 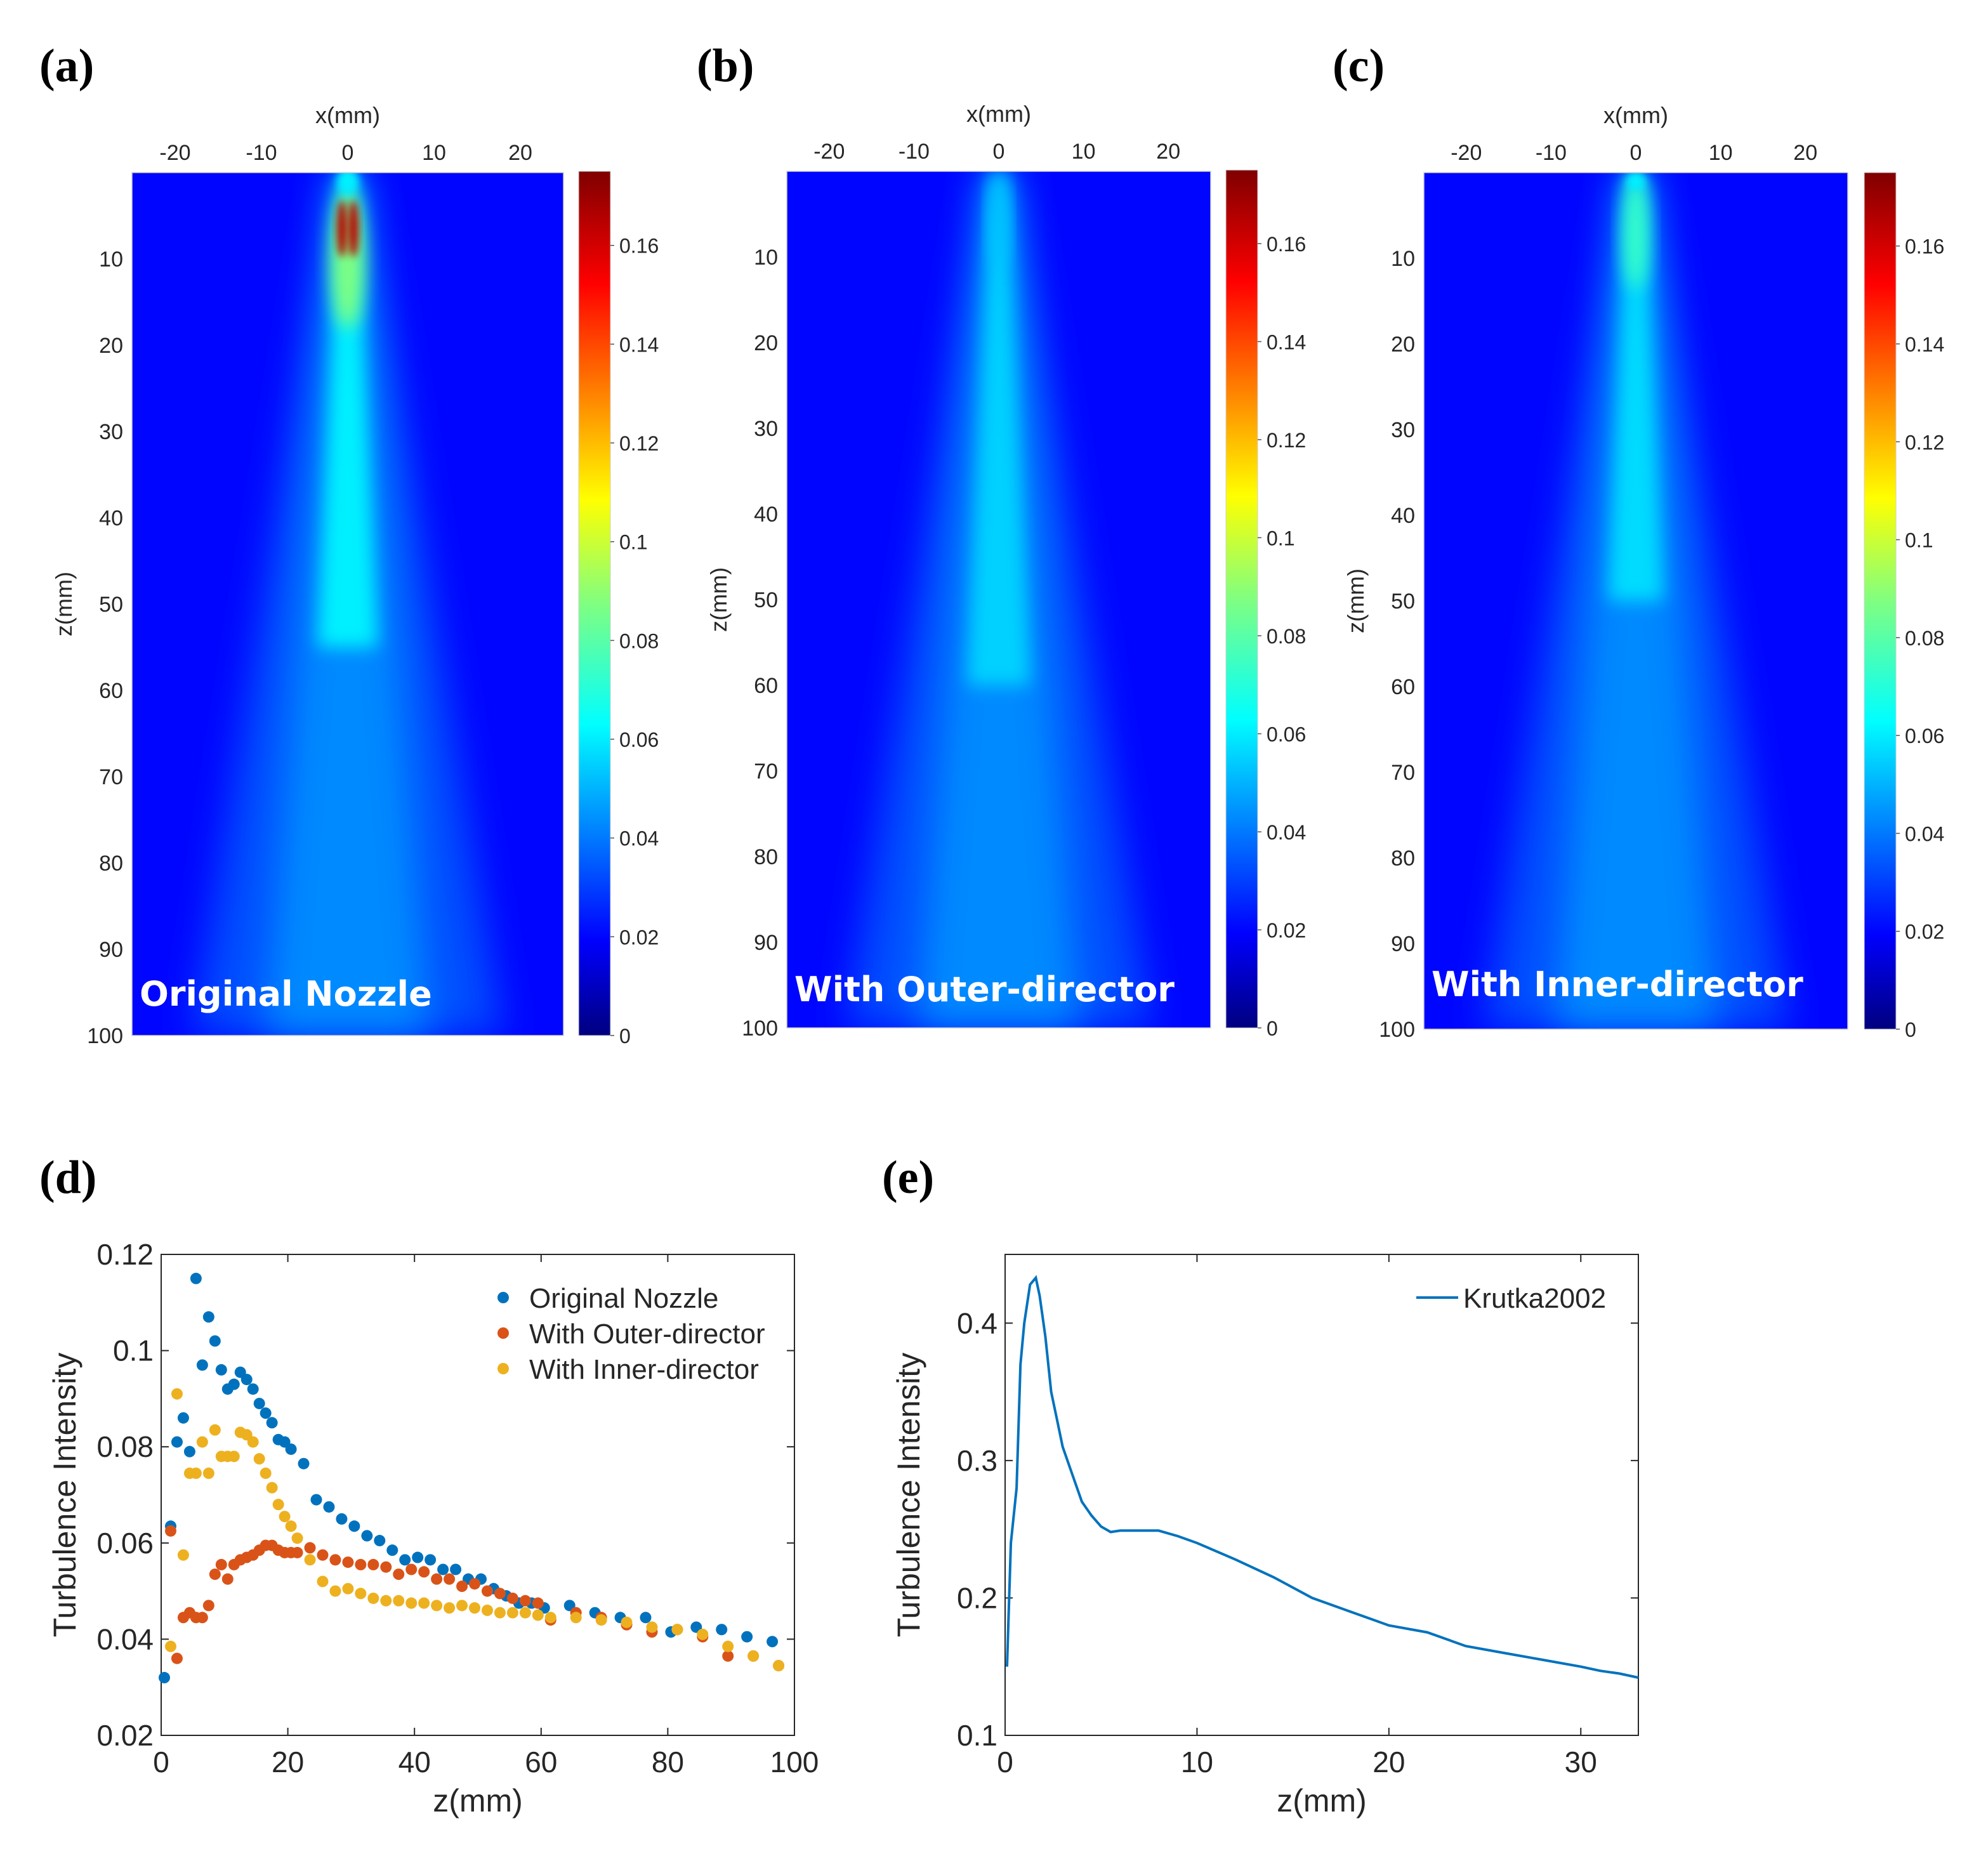 I want to click on x-tick-label: -10, so click(x=261, y=153).